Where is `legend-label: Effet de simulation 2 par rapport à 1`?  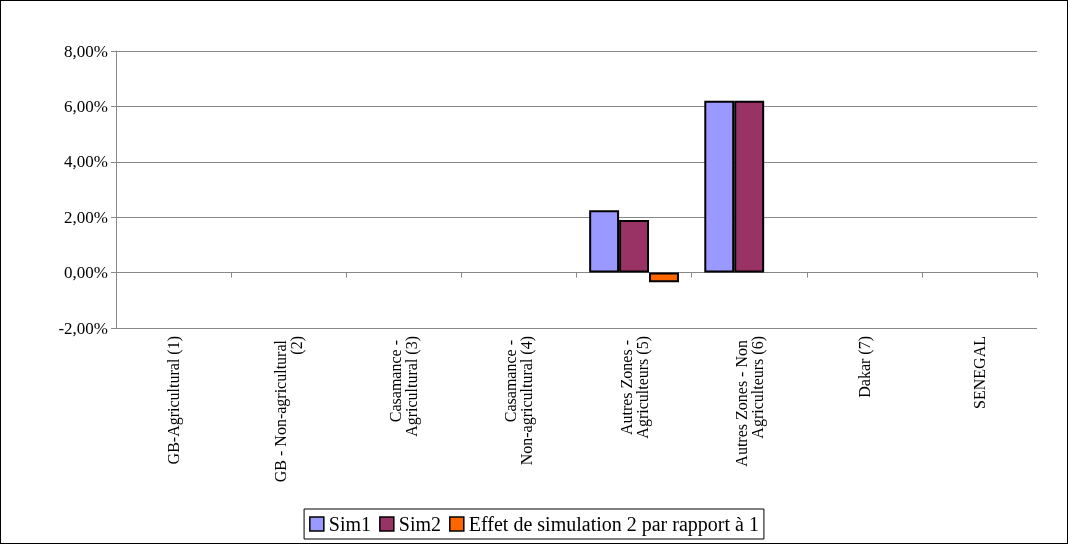 legend-label: Effet de simulation 2 par rapport à 1 is located at coordinates (613, 524).